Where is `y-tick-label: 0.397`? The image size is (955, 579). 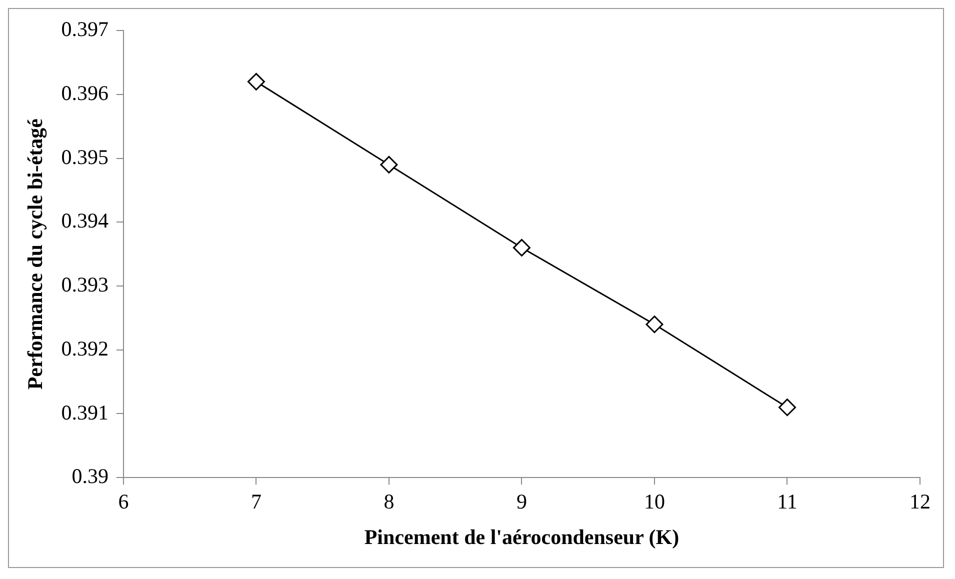 y-tick-label: 0.397 is located at coordinates (84, 29).